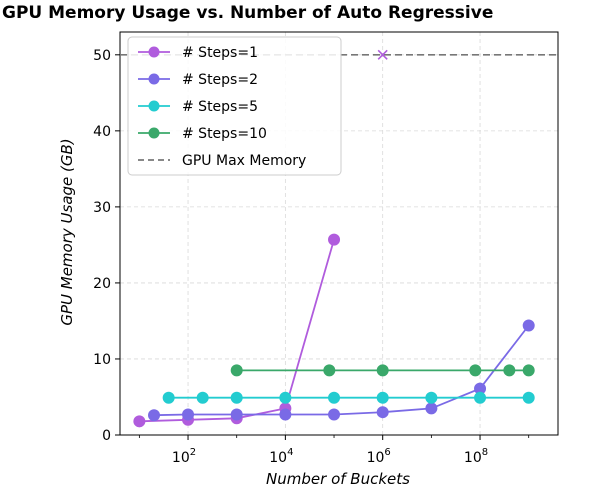 Image resolution: width=602 pixels, height=491 pixels. Describe the element at coordinates (184, 456) in the screenshot. I see `x-tick-label: 10²` at that location.